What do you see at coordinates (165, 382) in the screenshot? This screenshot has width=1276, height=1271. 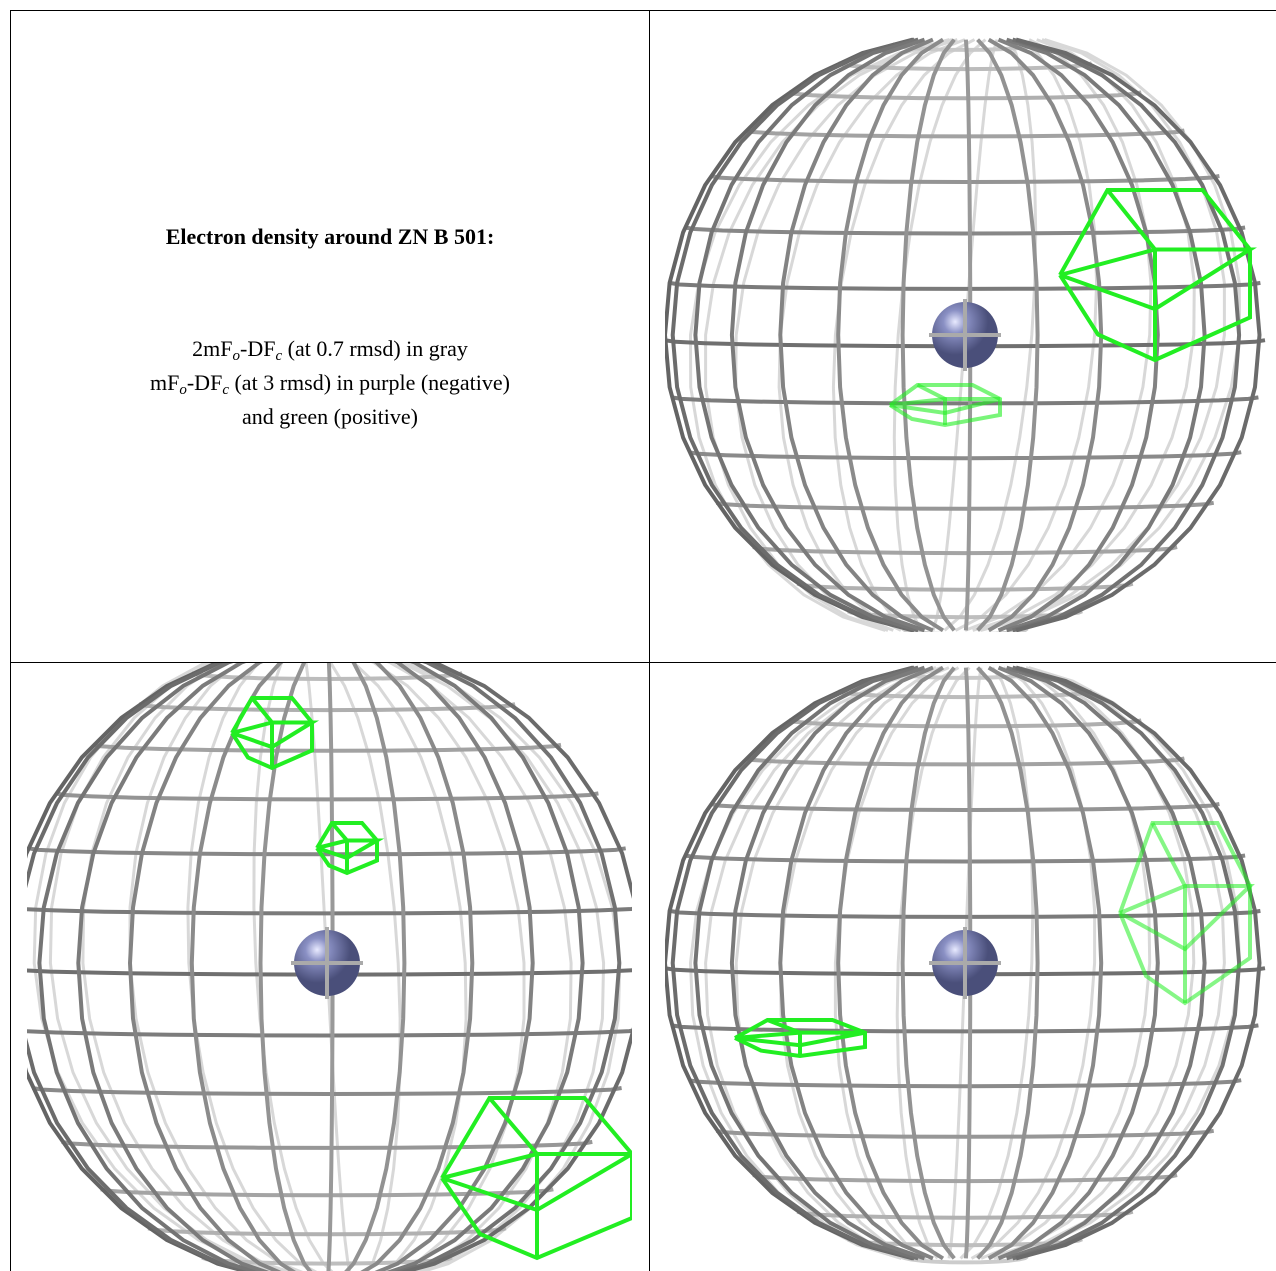 I see `text-run: mF` at bounding box center [165, 382].